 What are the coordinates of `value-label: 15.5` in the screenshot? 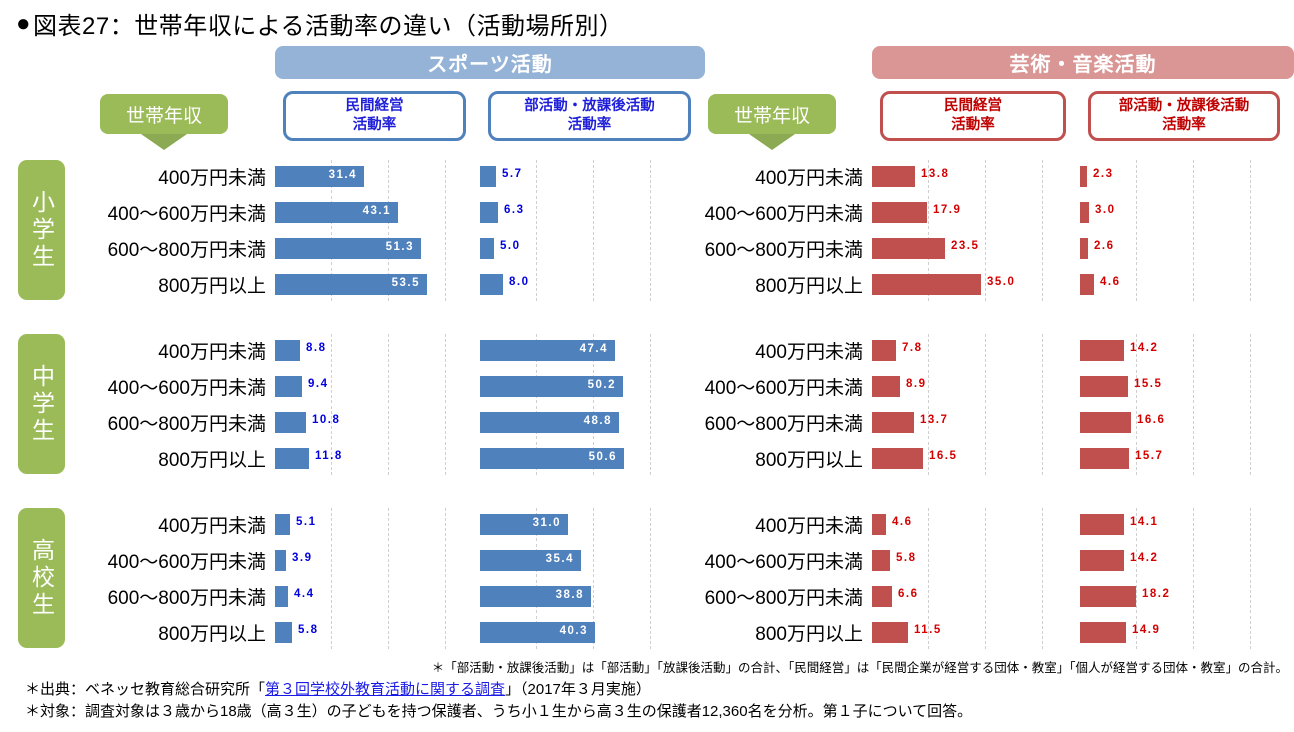 It's located at (1148, 384).